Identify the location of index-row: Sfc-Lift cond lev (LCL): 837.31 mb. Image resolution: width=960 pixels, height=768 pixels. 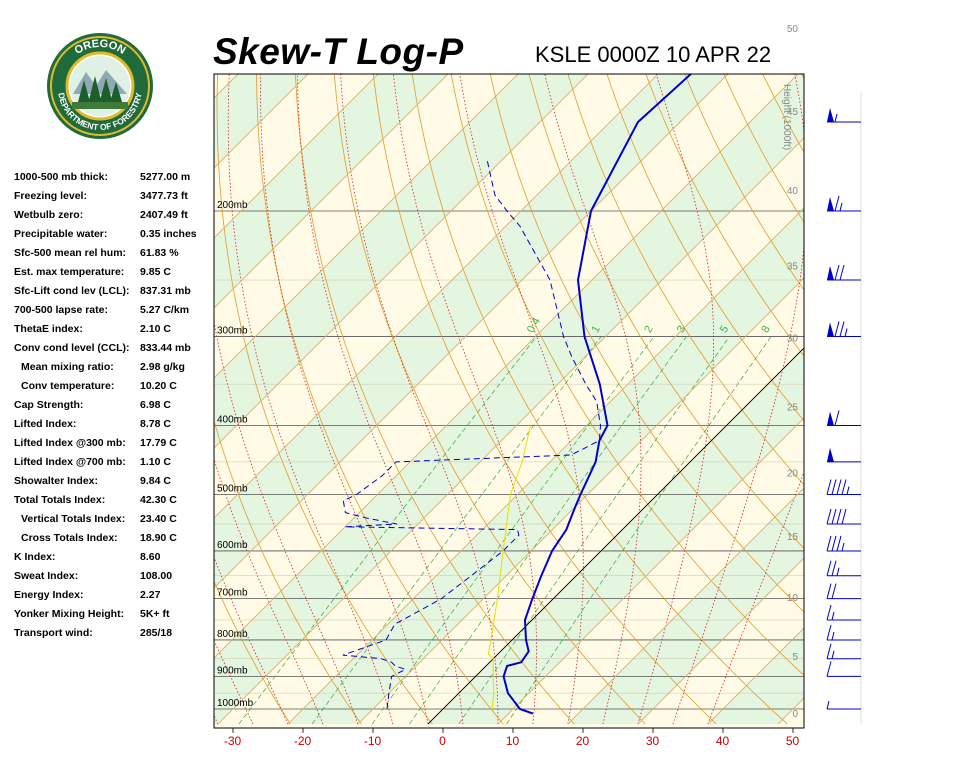
(114, 291).